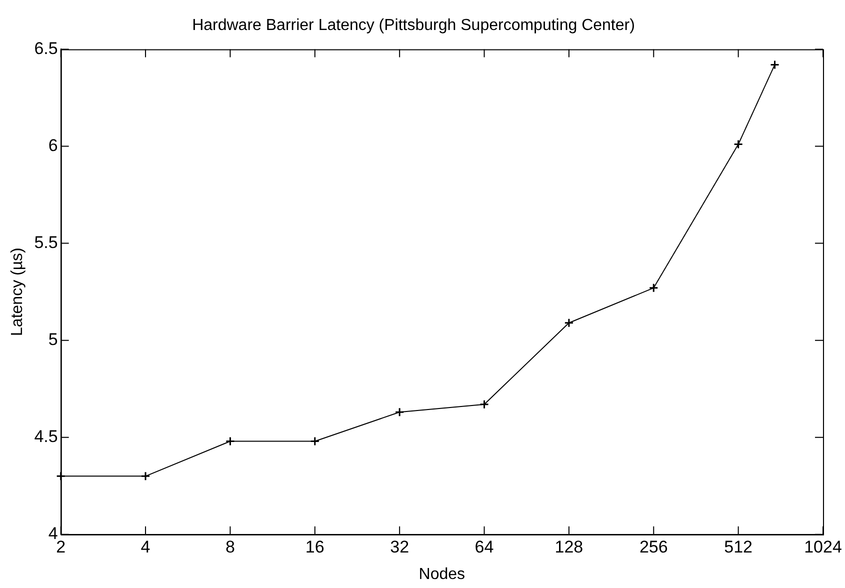 This screenshot has height=588, width=845. What do you see at coordinates (823, 546) in the screenshot?
I see `x-tick-label: 1024` at bounding box center [823, 546].